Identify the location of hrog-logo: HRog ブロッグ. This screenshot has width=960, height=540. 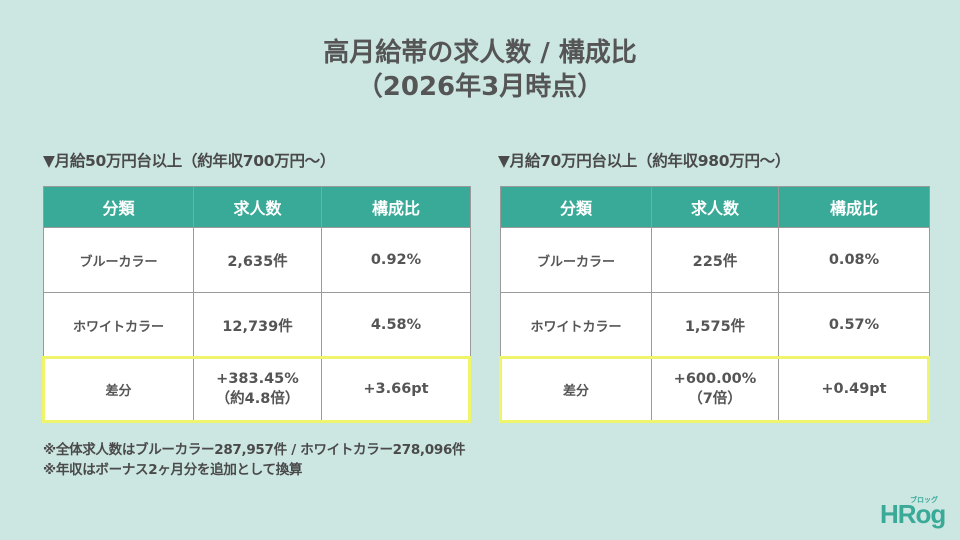
(915, 515).